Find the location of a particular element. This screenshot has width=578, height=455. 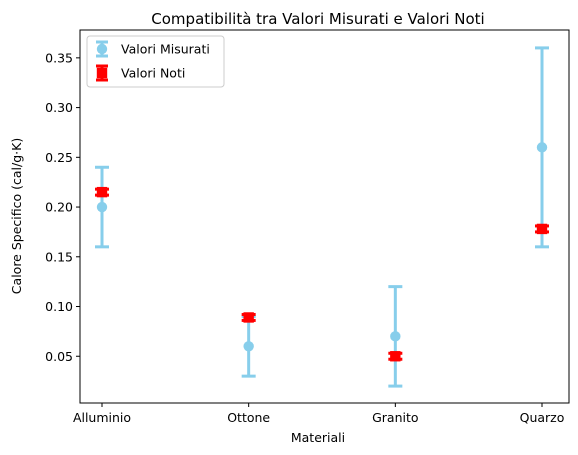

y-axis: 0.05 0.10 0.15 0.20 0.25 0.30 0.35 is located at coordinates (62, 207).